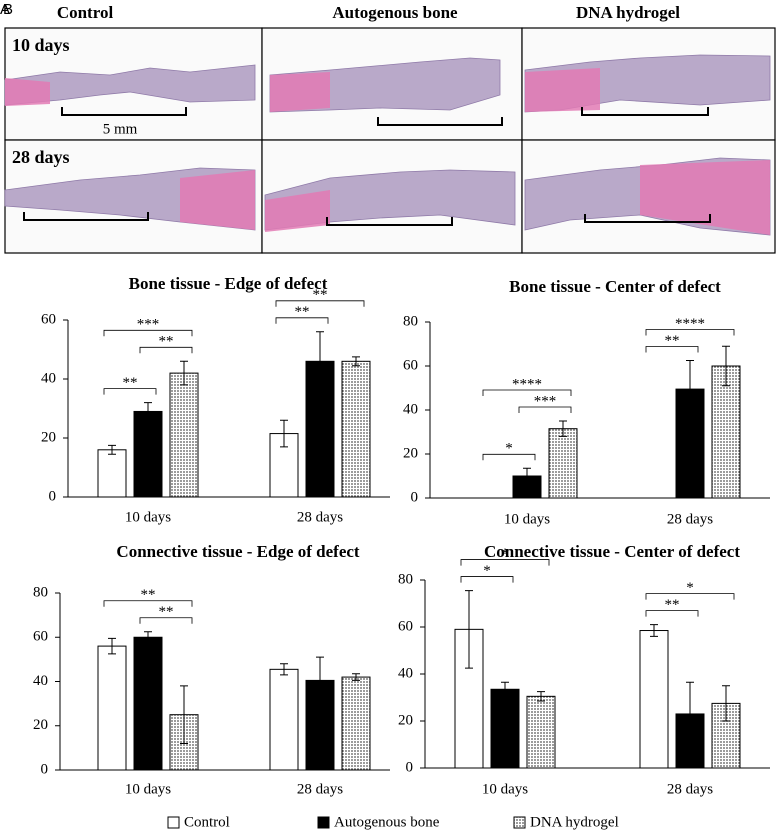 This screenshot has width=779, height=833. Describe the element at coordinates (41, 157) in the screenshot. I see `row-label: 28 days` at that location.